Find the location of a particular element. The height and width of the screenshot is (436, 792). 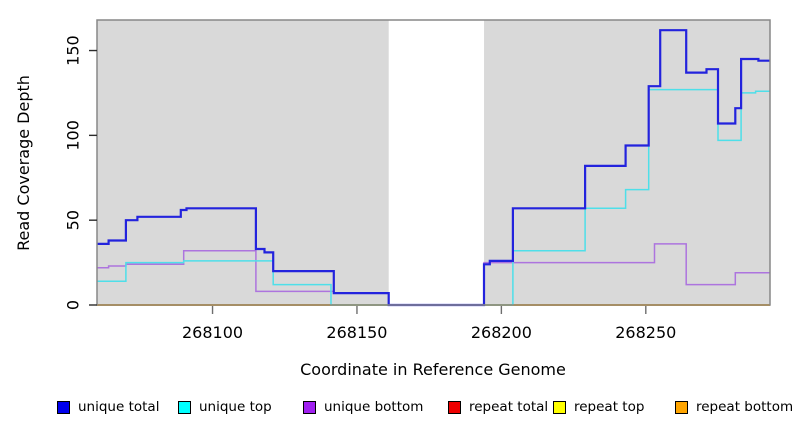

y-tick-label: 150 is located at coordinates (73, 50).